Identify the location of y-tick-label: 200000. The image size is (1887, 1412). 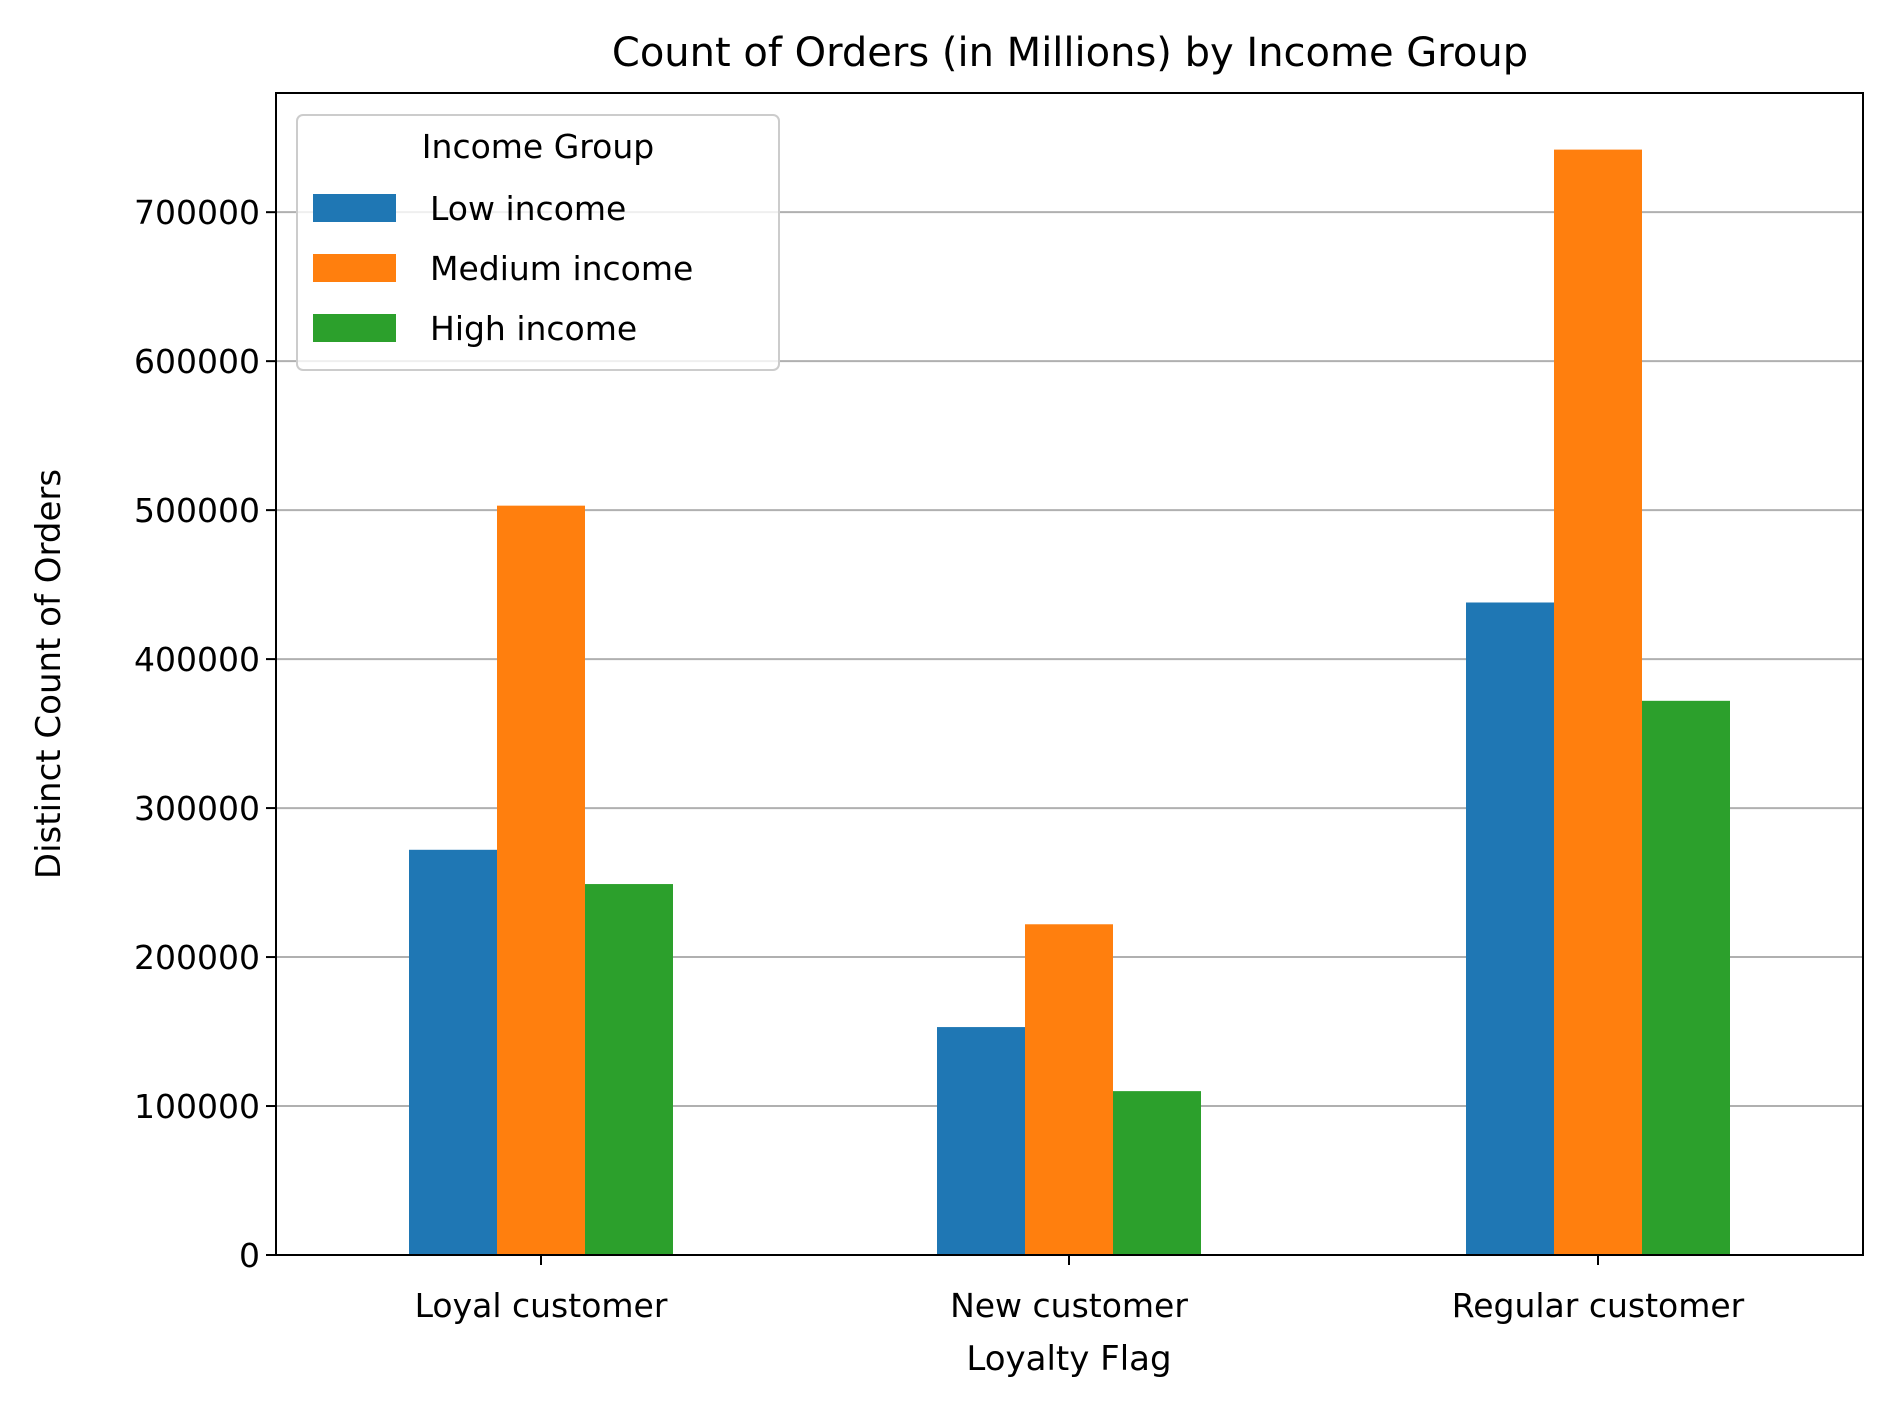
(197, 957).